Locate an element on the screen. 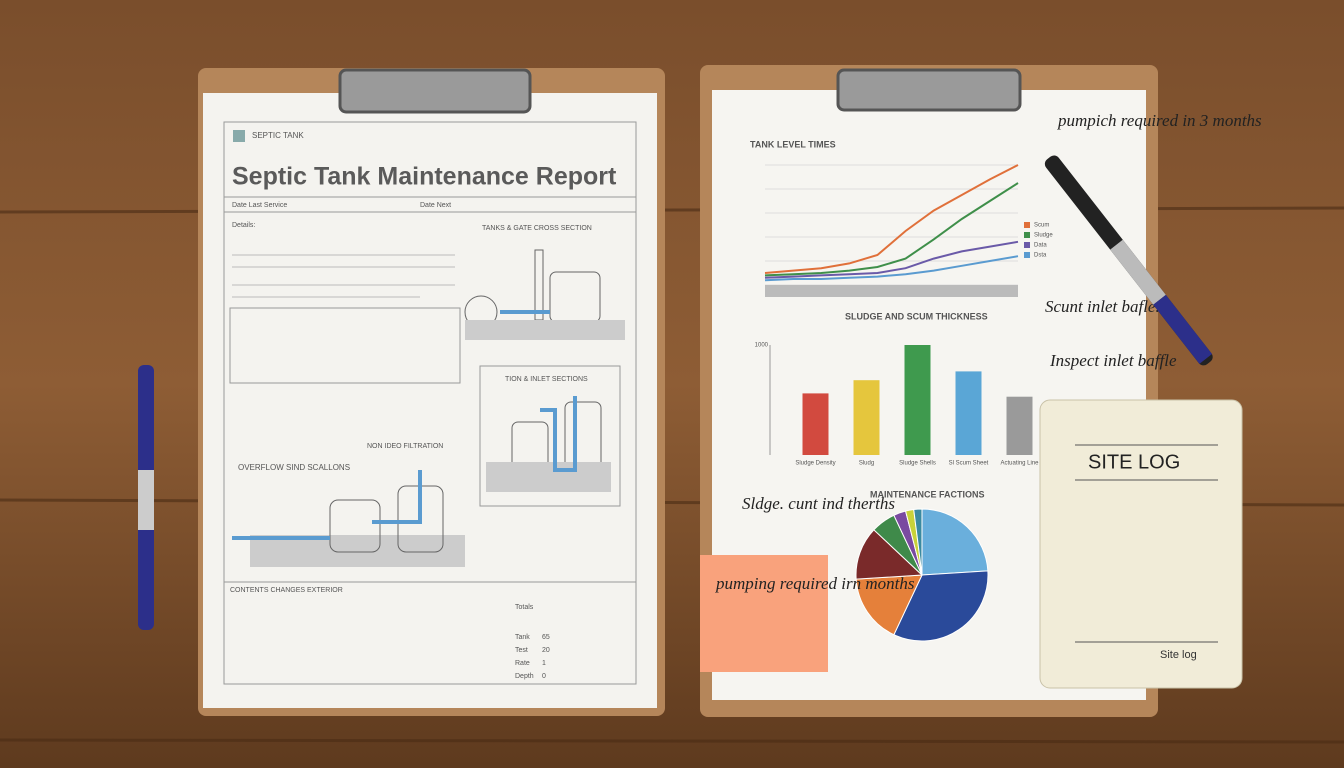 Image resolution: width=1344 pixels, height=773 pixels. sticky-note is located at coordinates (764, 613).